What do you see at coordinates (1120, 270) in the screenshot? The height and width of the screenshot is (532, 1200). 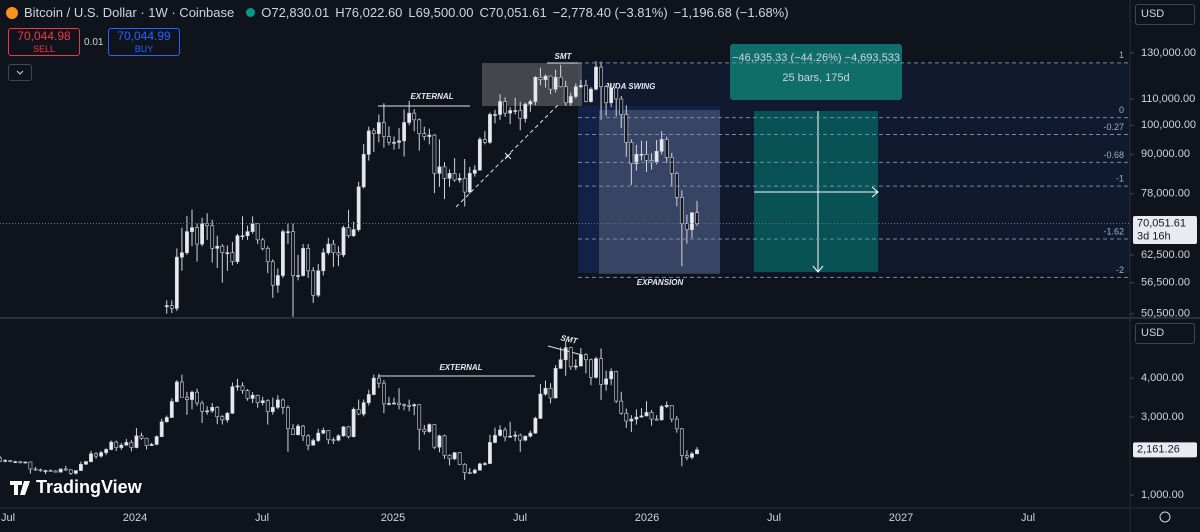 I see `fib-label: -2` at bounding box center [1120, 270].